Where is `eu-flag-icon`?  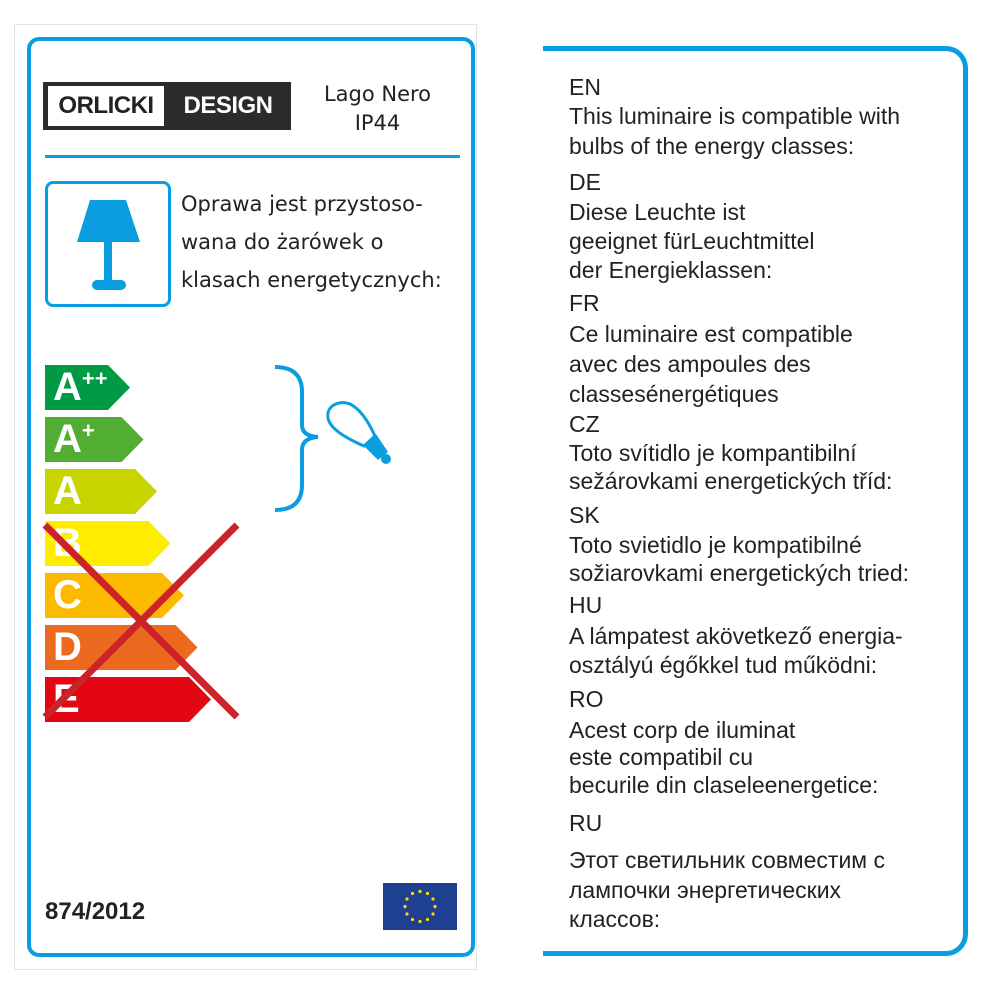 eu-flag-icon is located at coordinates (420, 906).